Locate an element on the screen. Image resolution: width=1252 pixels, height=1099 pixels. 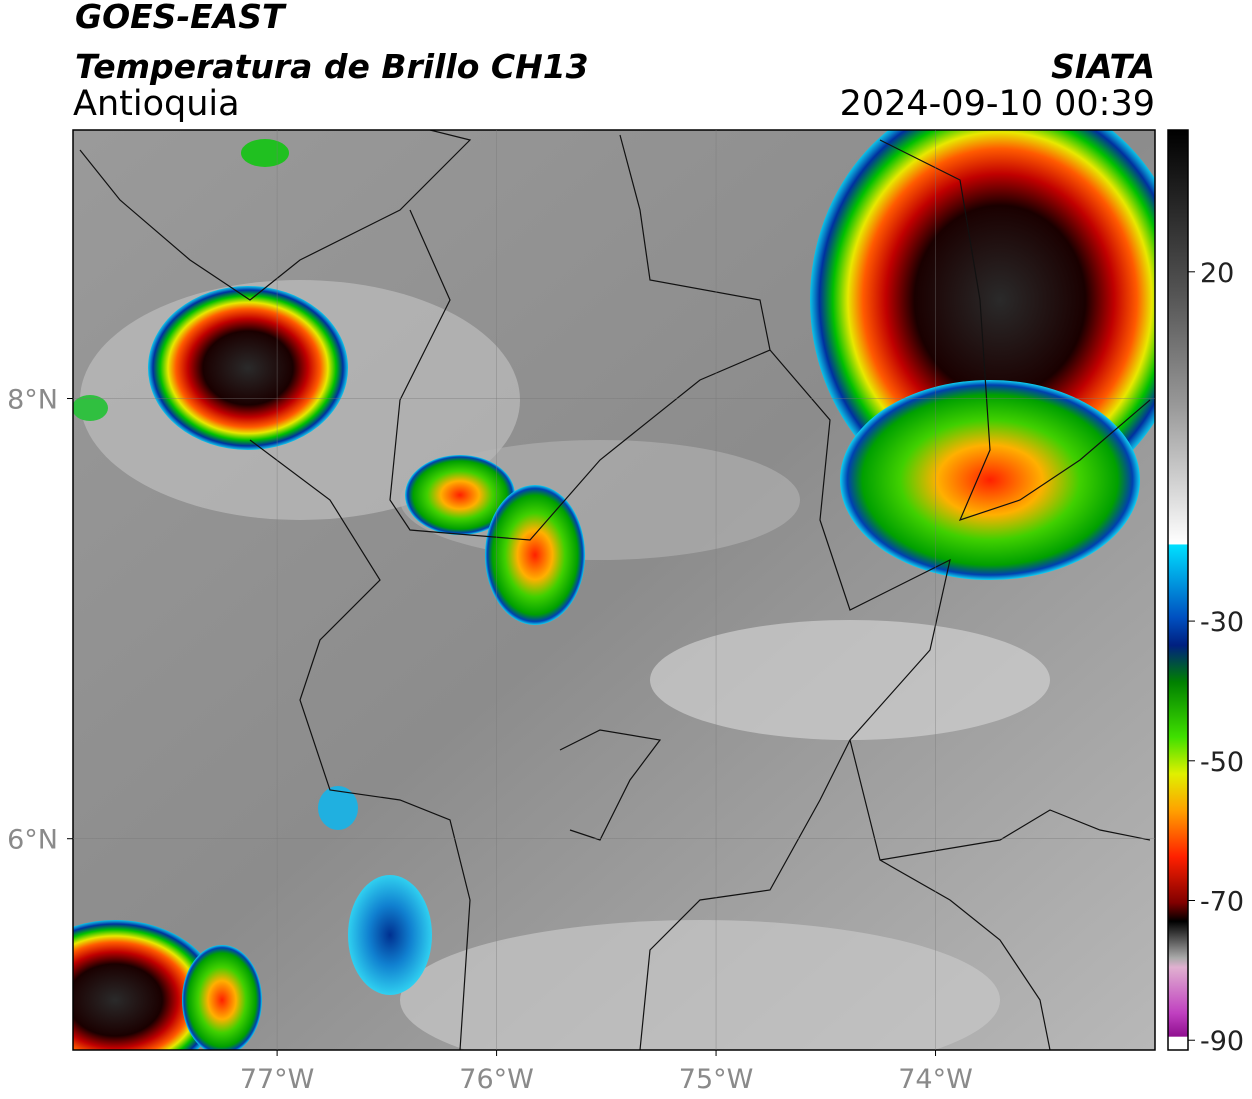
x-tick-label: 76°W is located at coordinates (496, 1079).